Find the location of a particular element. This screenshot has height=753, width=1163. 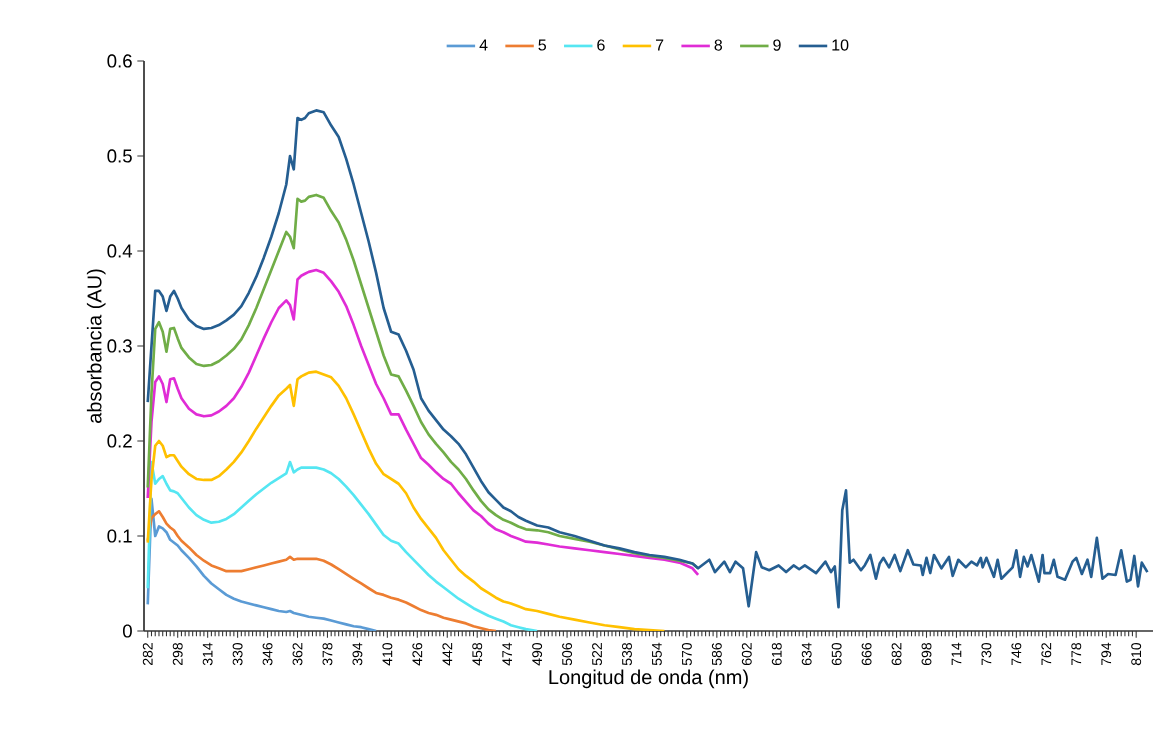

x-tick-label: 650 is located at coordinates (836, 654).